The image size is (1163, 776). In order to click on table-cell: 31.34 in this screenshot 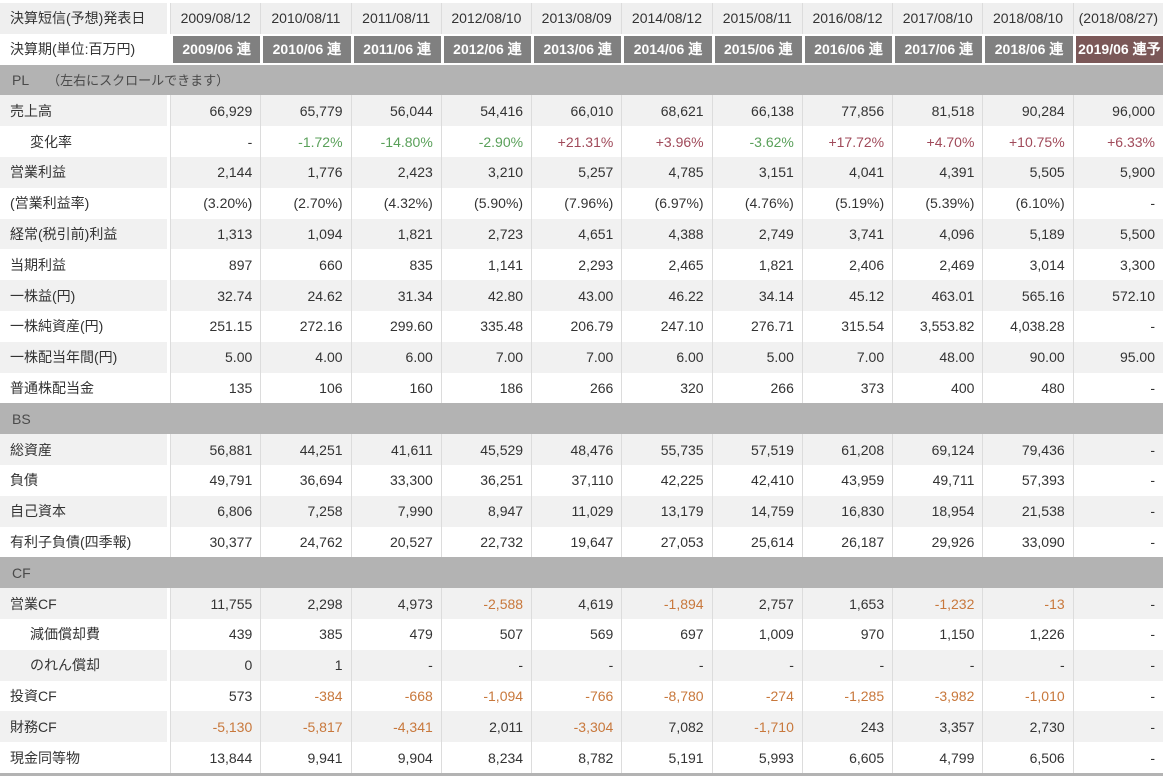, I will do `click(395, 295)`.